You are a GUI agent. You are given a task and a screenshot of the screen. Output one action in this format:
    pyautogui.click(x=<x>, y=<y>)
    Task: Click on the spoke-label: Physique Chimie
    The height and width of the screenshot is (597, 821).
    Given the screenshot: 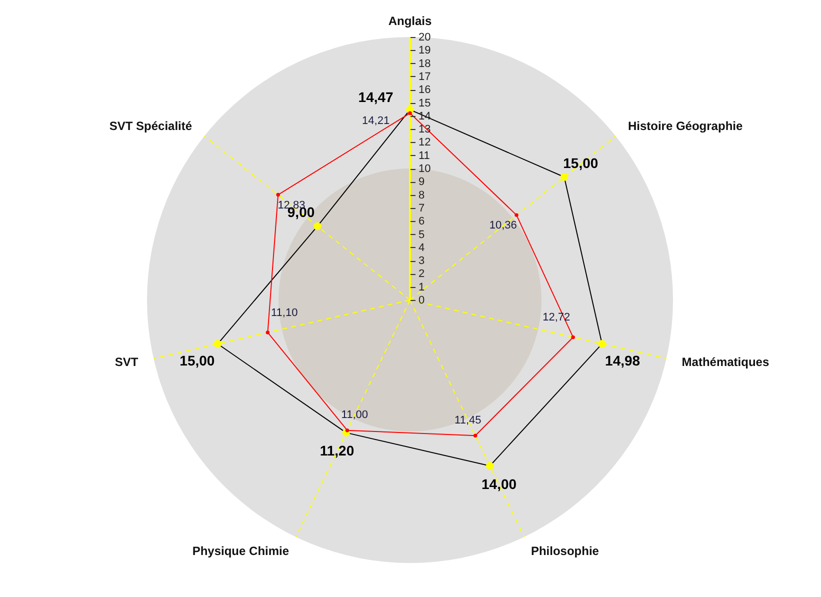 What is the action you would take?
    pyautogui.click(x=241, y=551)
    